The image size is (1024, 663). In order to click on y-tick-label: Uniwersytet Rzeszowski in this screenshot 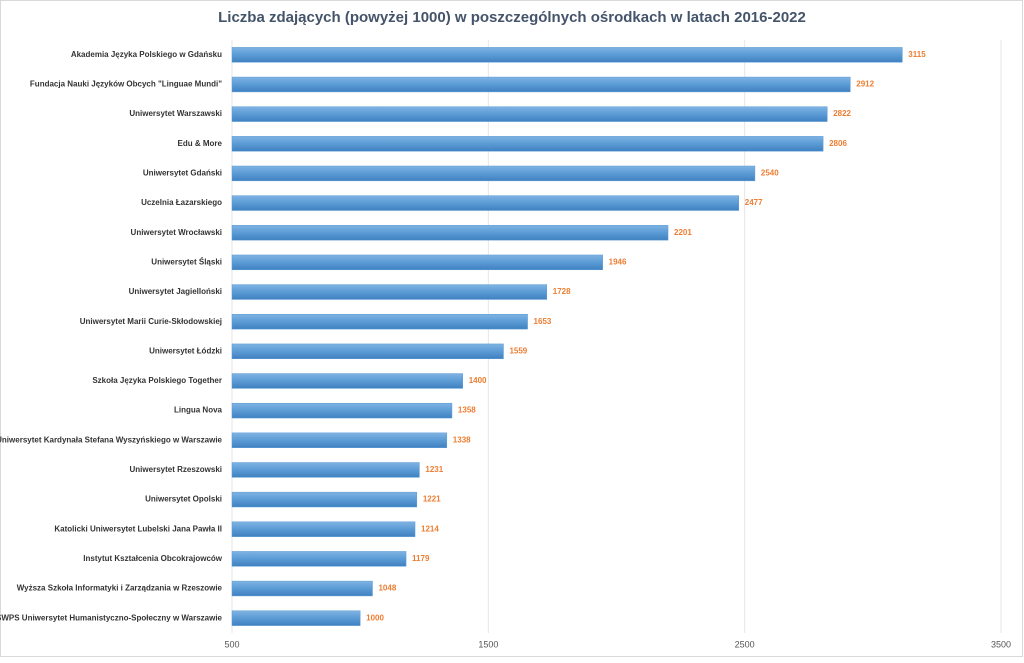, I will do `click(176, 469)`.